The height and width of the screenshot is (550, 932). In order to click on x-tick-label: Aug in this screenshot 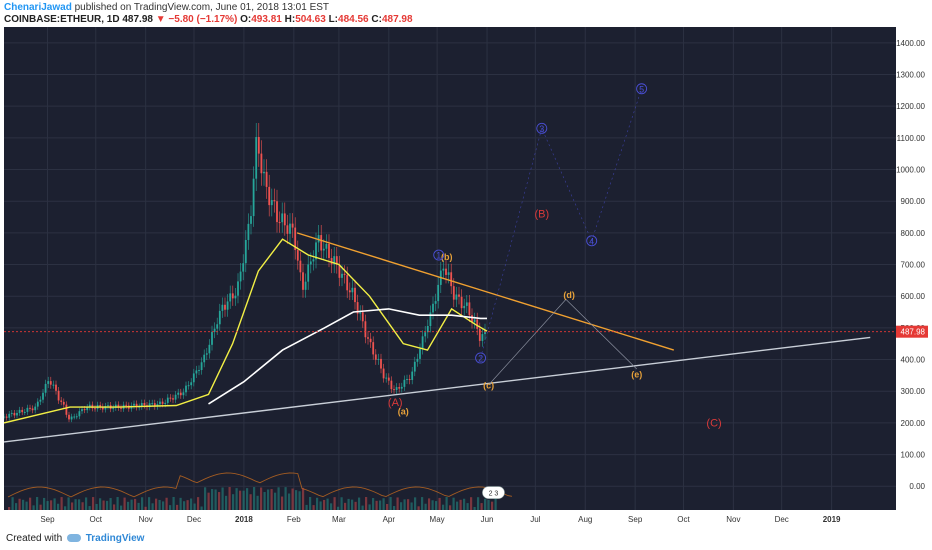, I will do `click(585, 519)`.